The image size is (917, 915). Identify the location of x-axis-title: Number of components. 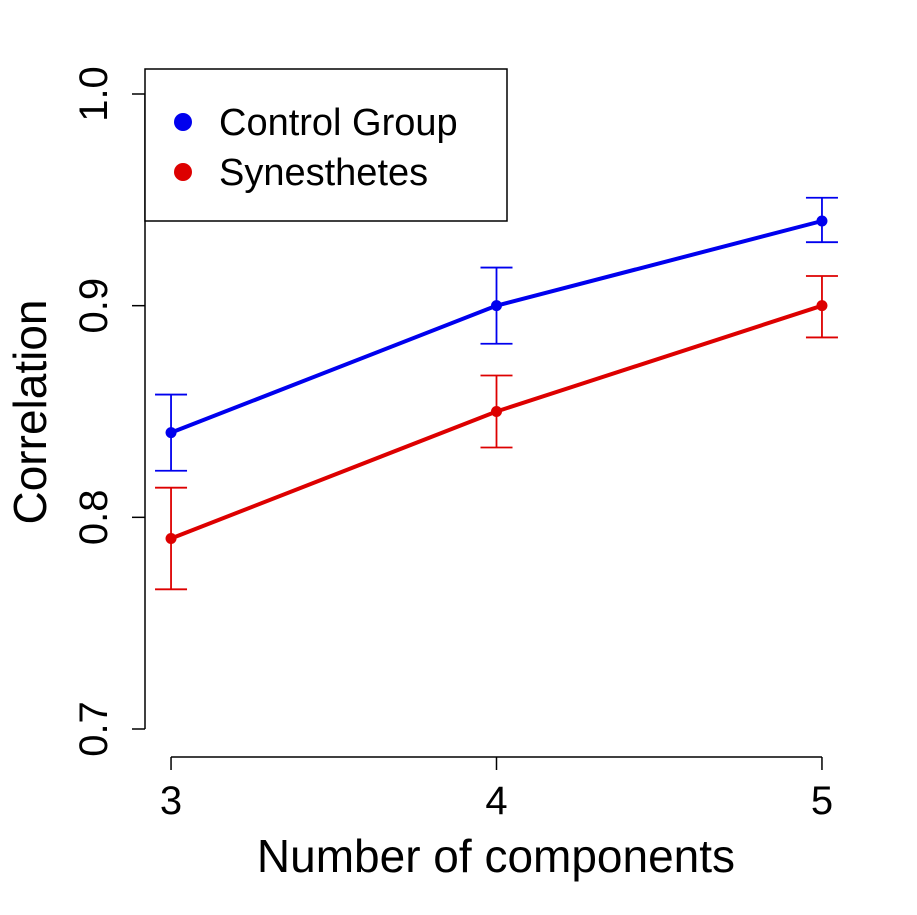
(496, 856).